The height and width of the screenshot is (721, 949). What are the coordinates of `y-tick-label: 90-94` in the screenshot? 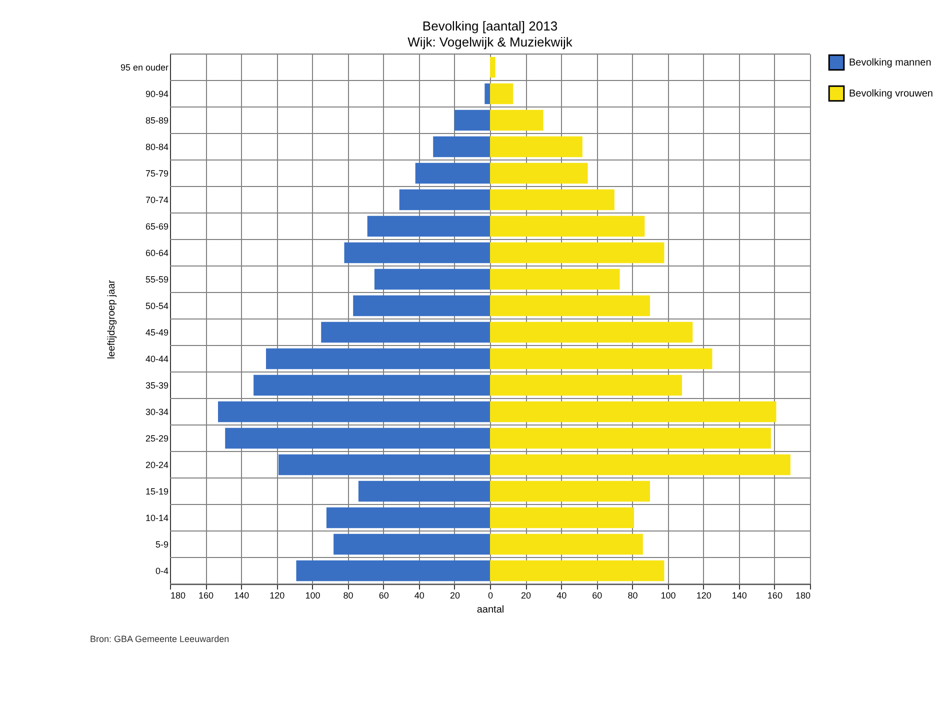 It's located at (156, 93).